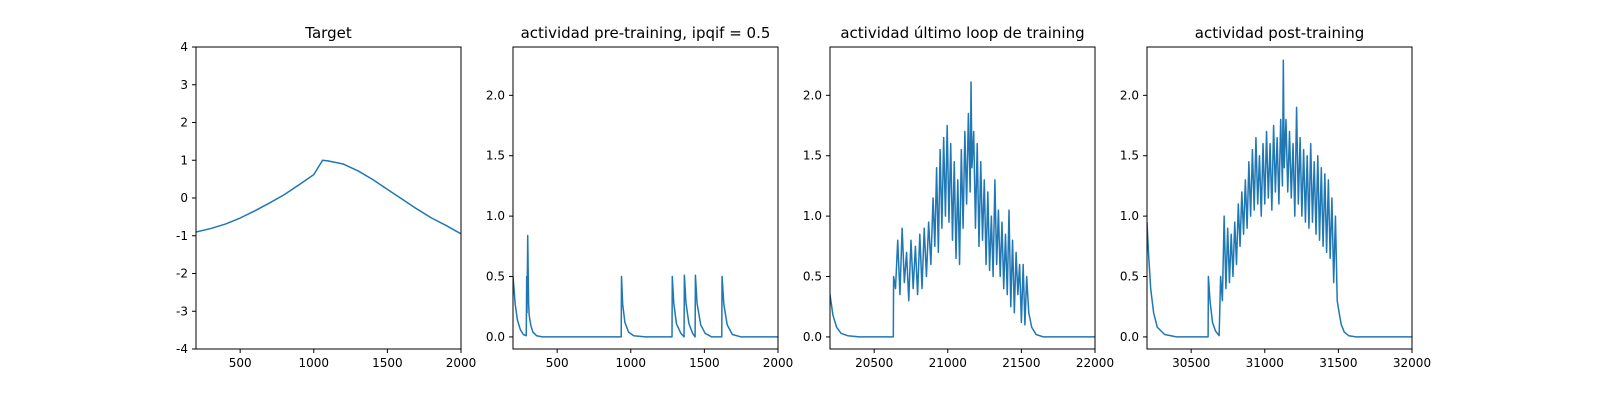  What do you see at coordinates (1095, 363) in the screenshot?
I see `x-tick-label: 22000` at bounding box center [1095, 363].